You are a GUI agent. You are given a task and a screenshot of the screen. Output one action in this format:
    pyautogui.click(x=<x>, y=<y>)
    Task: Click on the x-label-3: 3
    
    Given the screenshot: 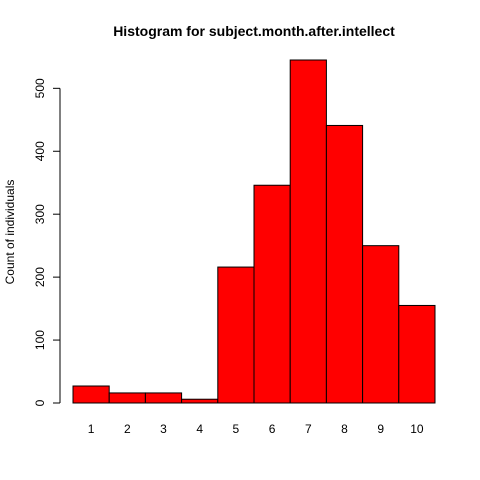 What is the action you would take?
    pyautogui.click(x=163, y=429)
    